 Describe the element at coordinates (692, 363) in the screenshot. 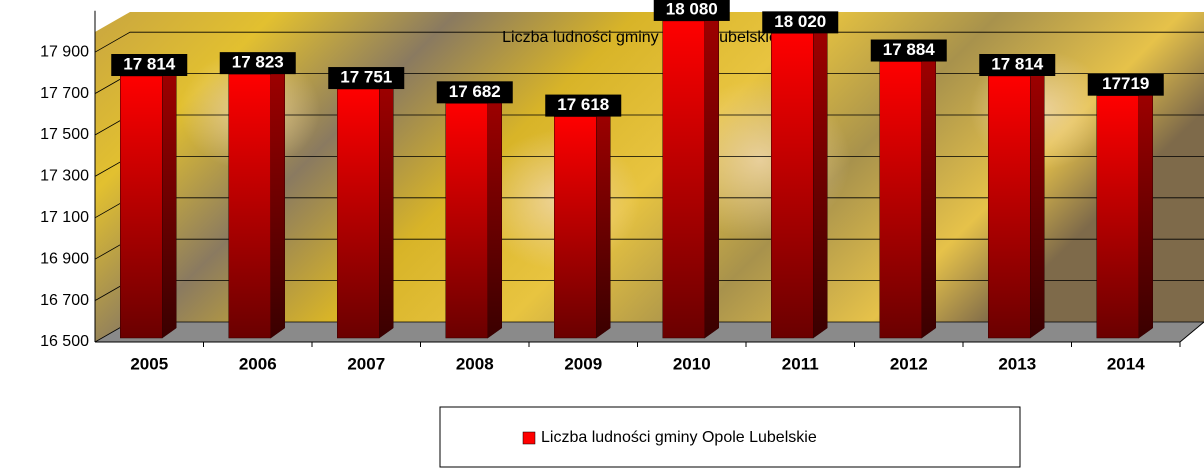

I see `x-tick-label: 2010` at that location.